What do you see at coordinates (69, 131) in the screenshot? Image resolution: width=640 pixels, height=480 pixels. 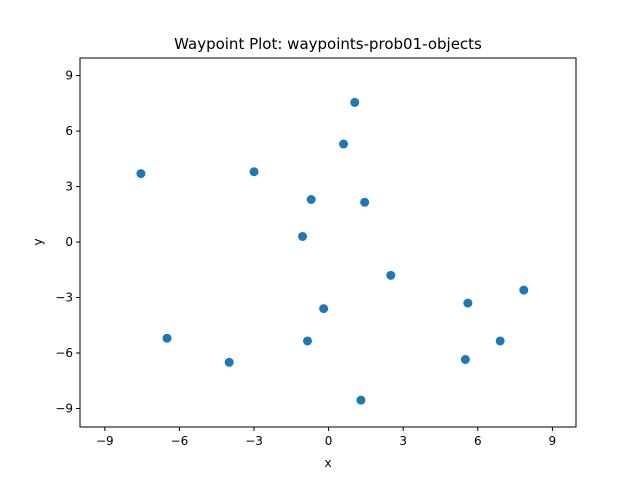 I see `y-tick-label: 6` at bounding box center [69, 131].